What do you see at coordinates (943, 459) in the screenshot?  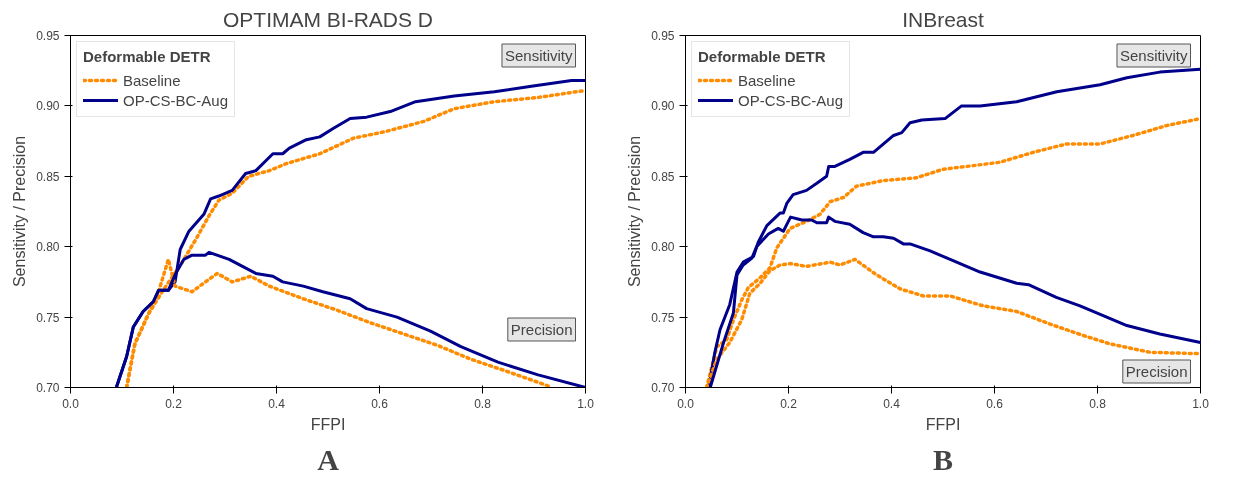 I see `text: B` at bounding box center [943, 459].